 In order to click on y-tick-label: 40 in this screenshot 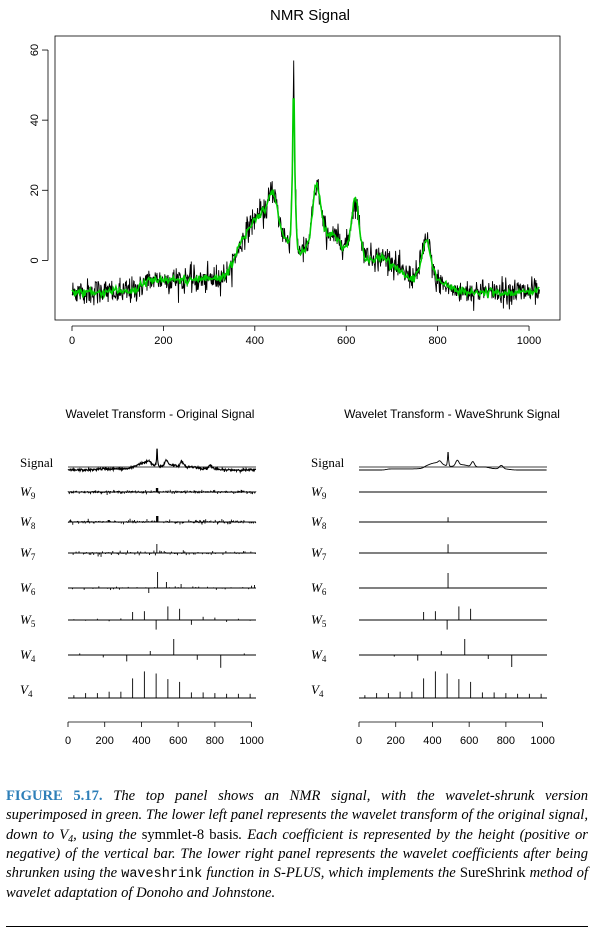, I will do `click(35, 120)`.